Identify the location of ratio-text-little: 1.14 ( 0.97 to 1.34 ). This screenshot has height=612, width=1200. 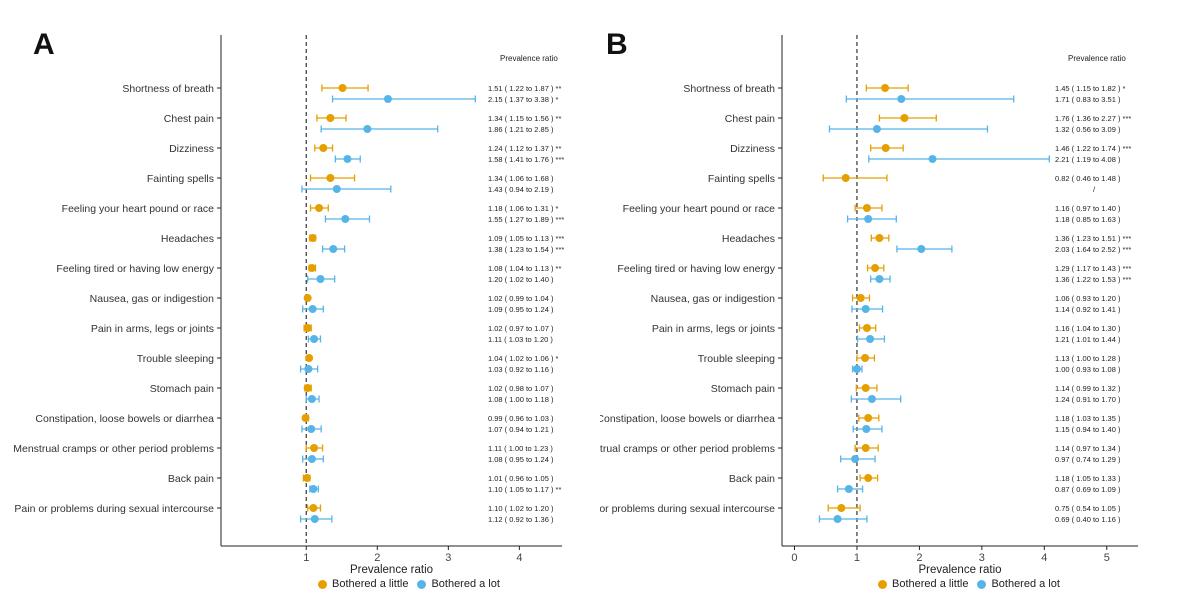
(1088, 448).